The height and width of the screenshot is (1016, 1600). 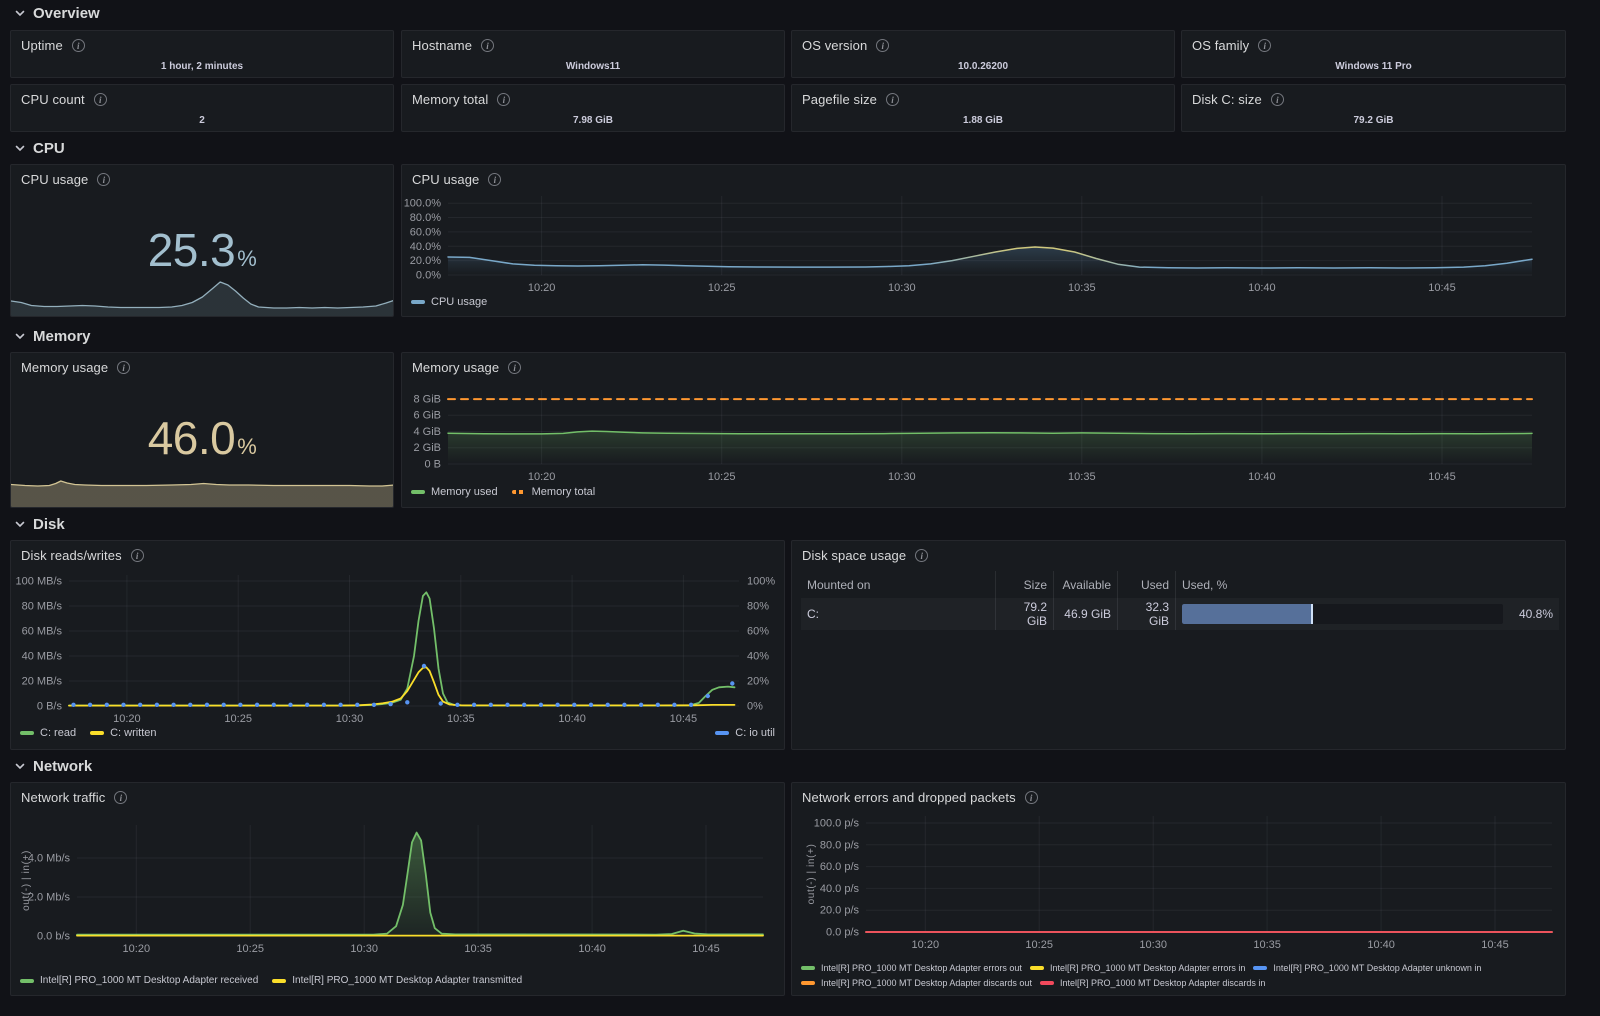 I want to click on svg-text: 0 B/s, so click(x=50, y=707).